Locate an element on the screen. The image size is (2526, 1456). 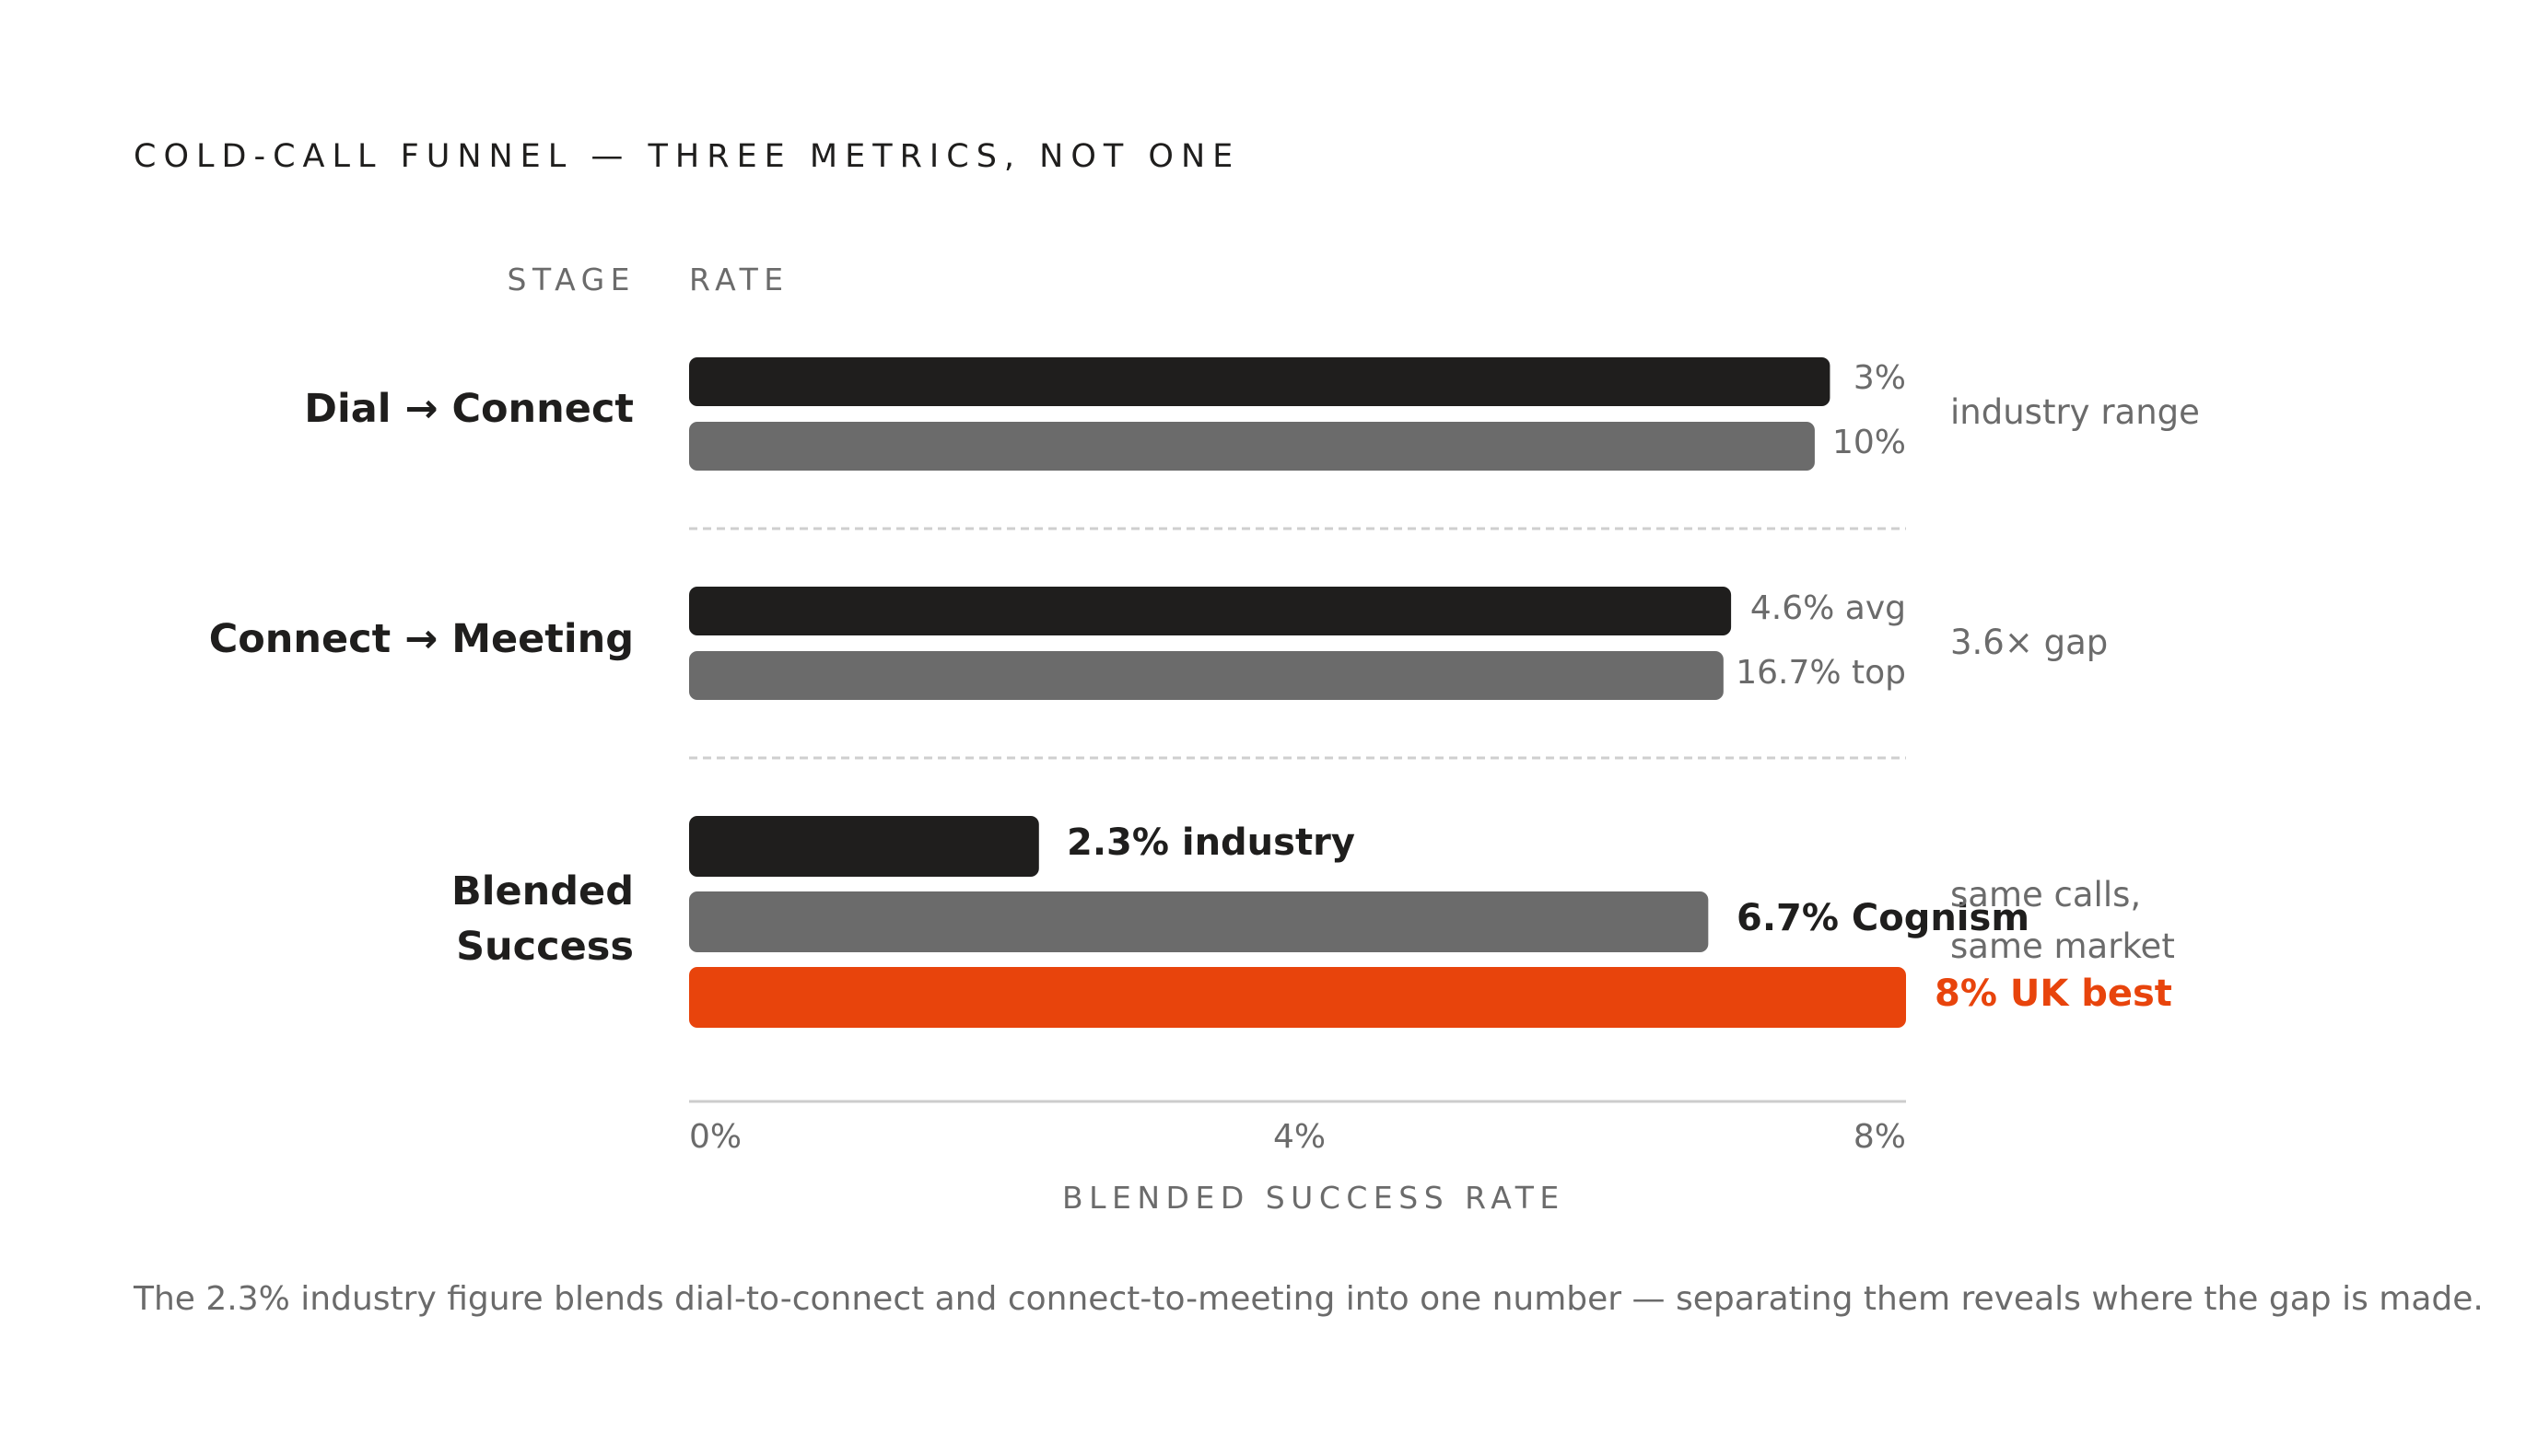
bar-label-connect-meeting-avg: 4.6% avg is located at coordinates (1828, 608).